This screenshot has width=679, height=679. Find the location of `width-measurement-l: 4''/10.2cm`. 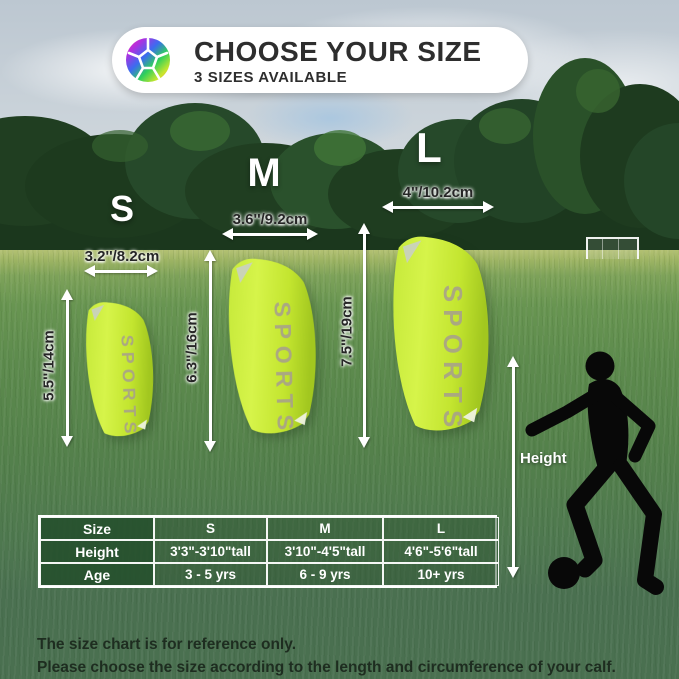

width-measurement-l: 4''/10.2cm is located at coordinates (438, 192).